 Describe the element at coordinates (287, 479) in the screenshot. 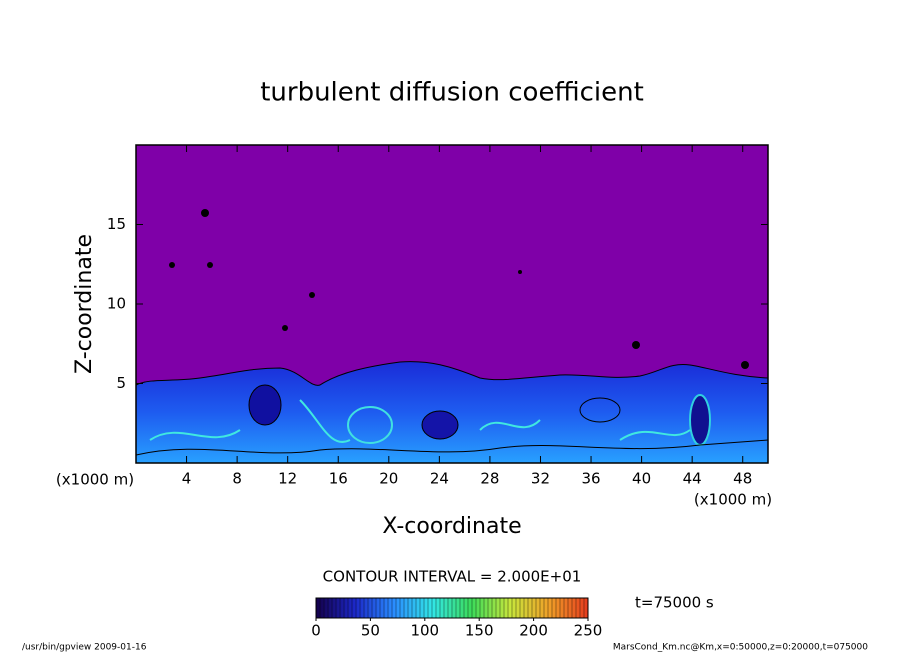

I see `x-tick-label: 12` at that location.